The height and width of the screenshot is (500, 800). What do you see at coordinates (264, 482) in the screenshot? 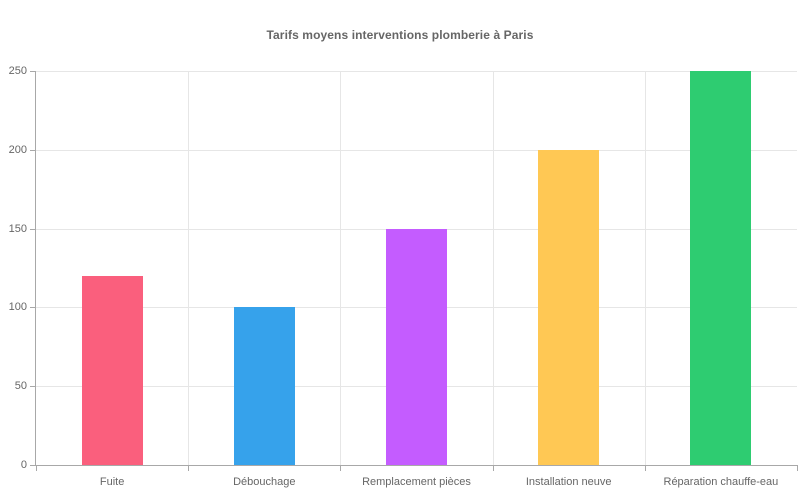
I see `x-tick-label: Débouchage` at bounding box center [264, 482].